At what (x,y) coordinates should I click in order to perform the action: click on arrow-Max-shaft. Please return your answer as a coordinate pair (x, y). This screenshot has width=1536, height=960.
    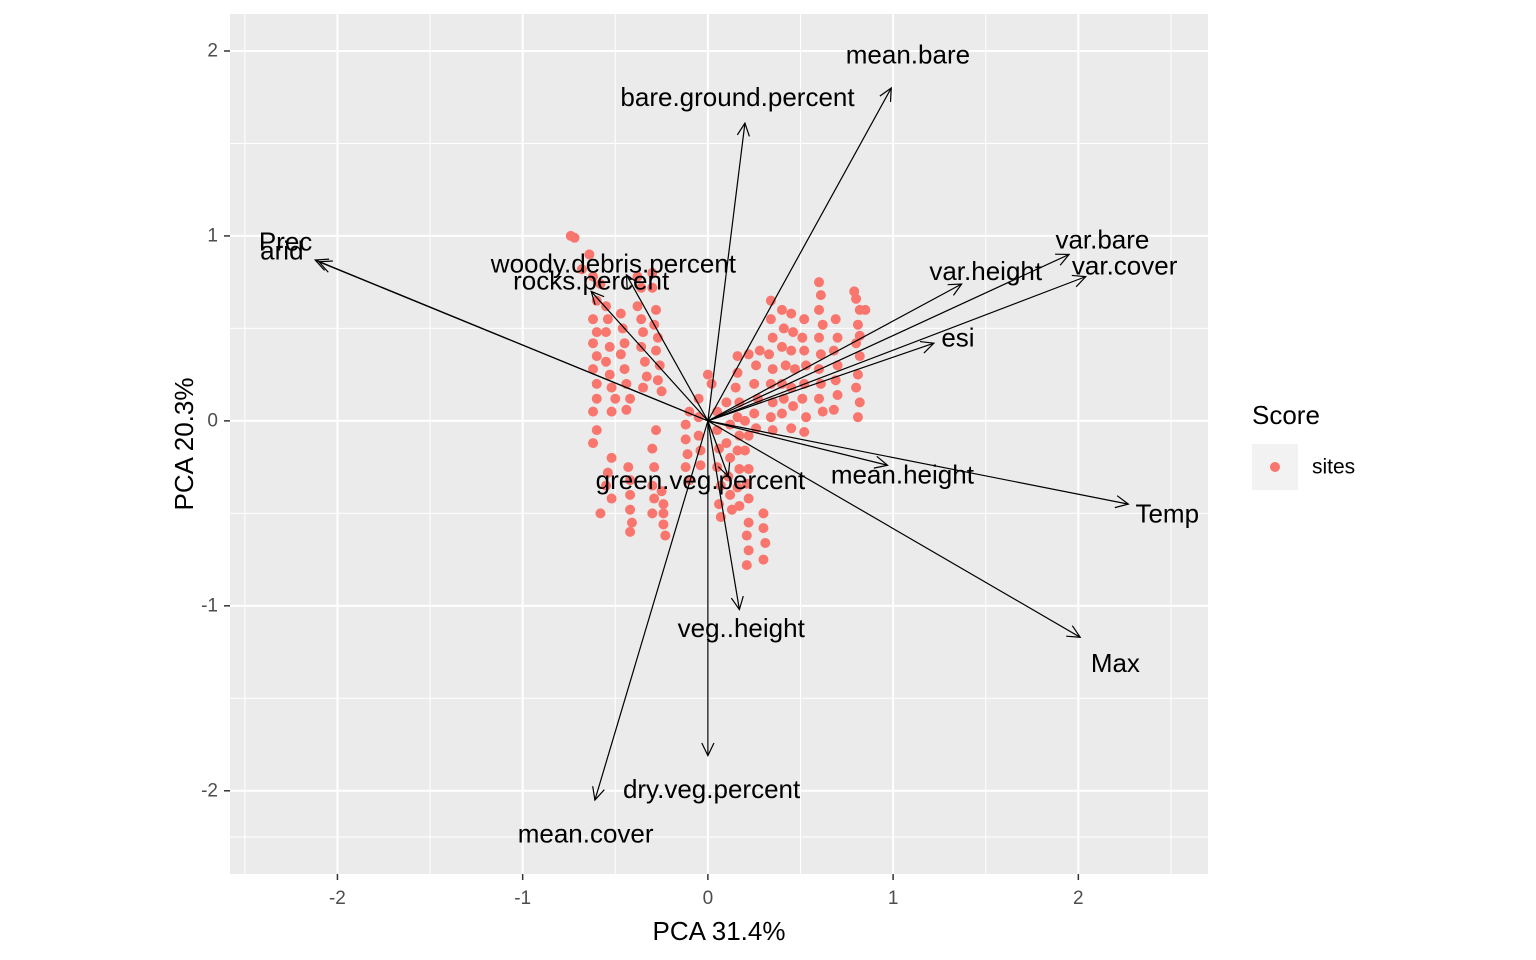
    Looking at the image, I should click on (894, 529).